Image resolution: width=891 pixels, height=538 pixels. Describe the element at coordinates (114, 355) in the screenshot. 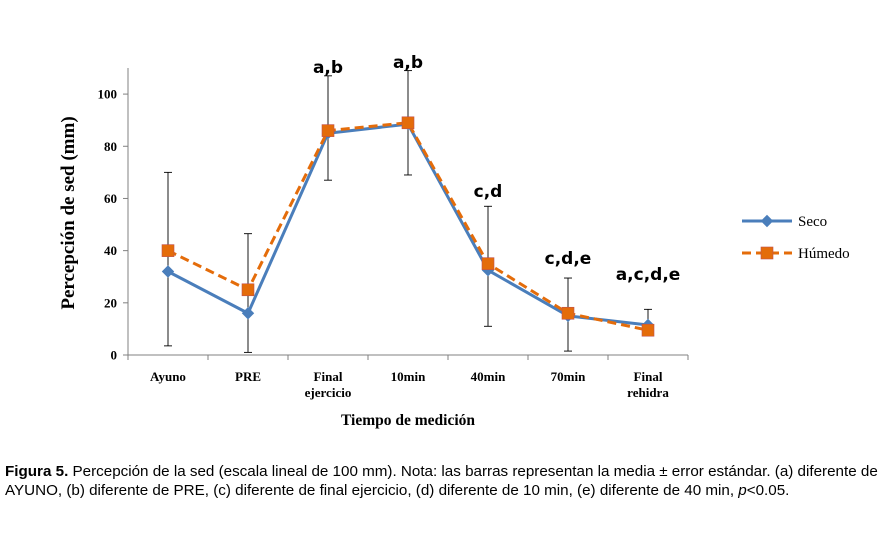

I see `y-tick-label: 0` at that location.